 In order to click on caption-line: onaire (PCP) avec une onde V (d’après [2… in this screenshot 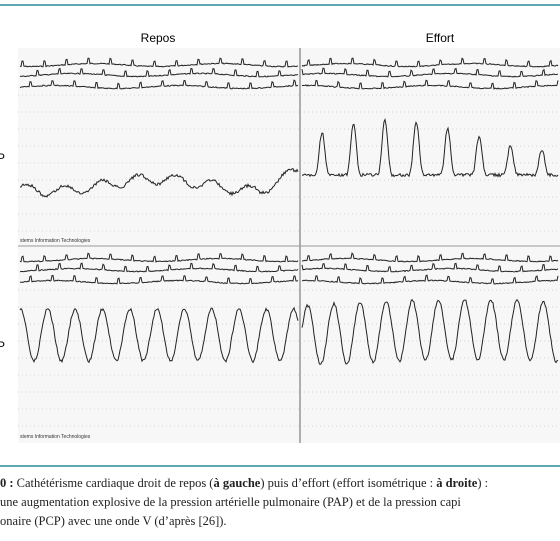, I will do `click(113, 521)`.